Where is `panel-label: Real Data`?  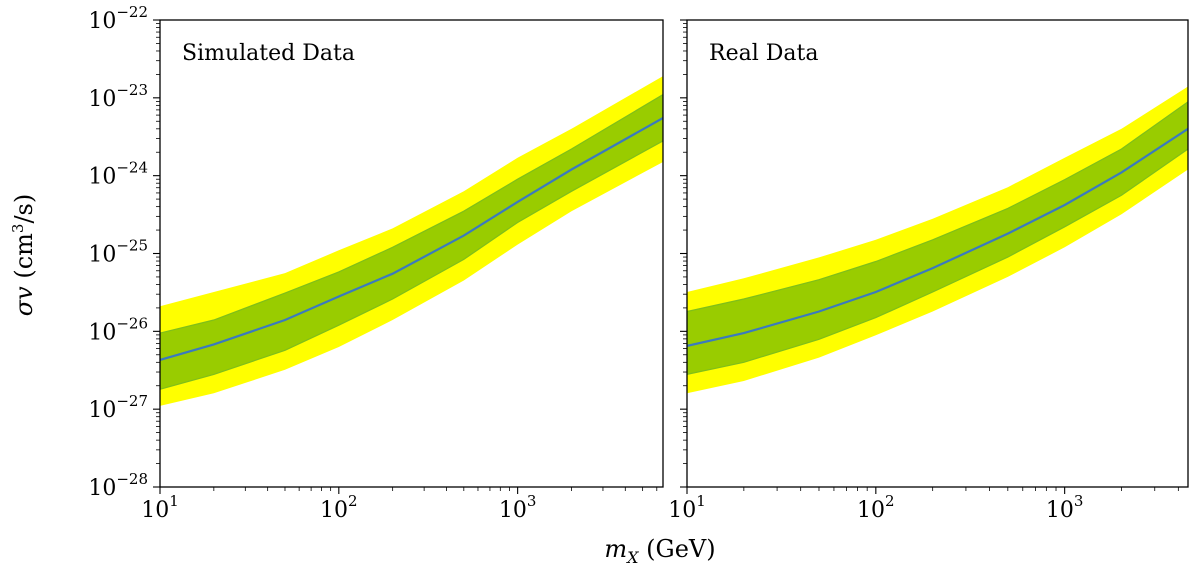
panel-label: Real Data is located at coordinates (763, 53).